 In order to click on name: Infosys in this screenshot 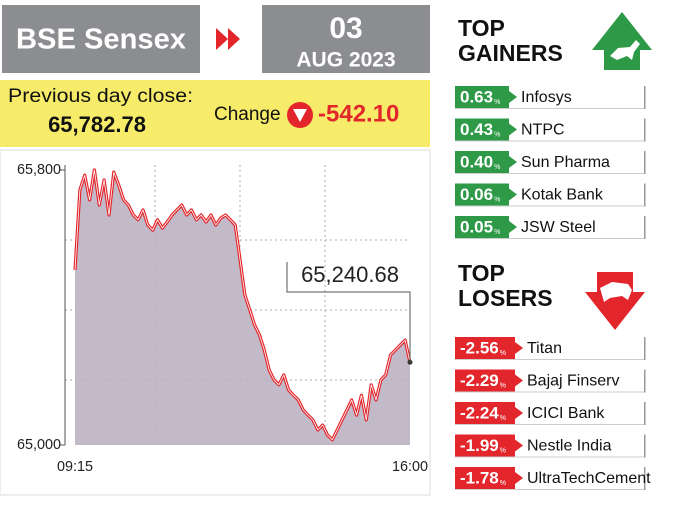, I will do `click(546, 97)`.